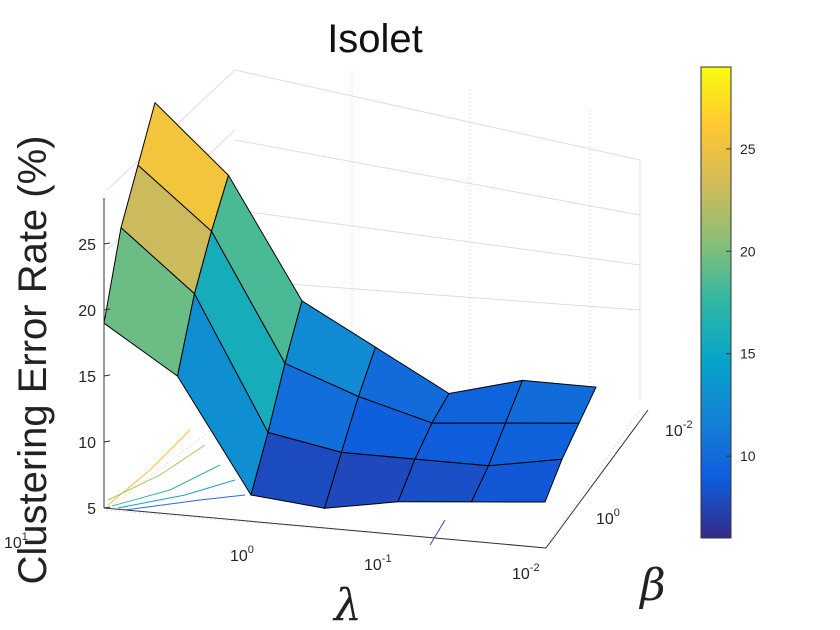 Image resolution: width=840 pixels, height=630 pixels. Describe the element at coordinates (716, 302) in the screenshot. I see `colorbar-fill` at that location.